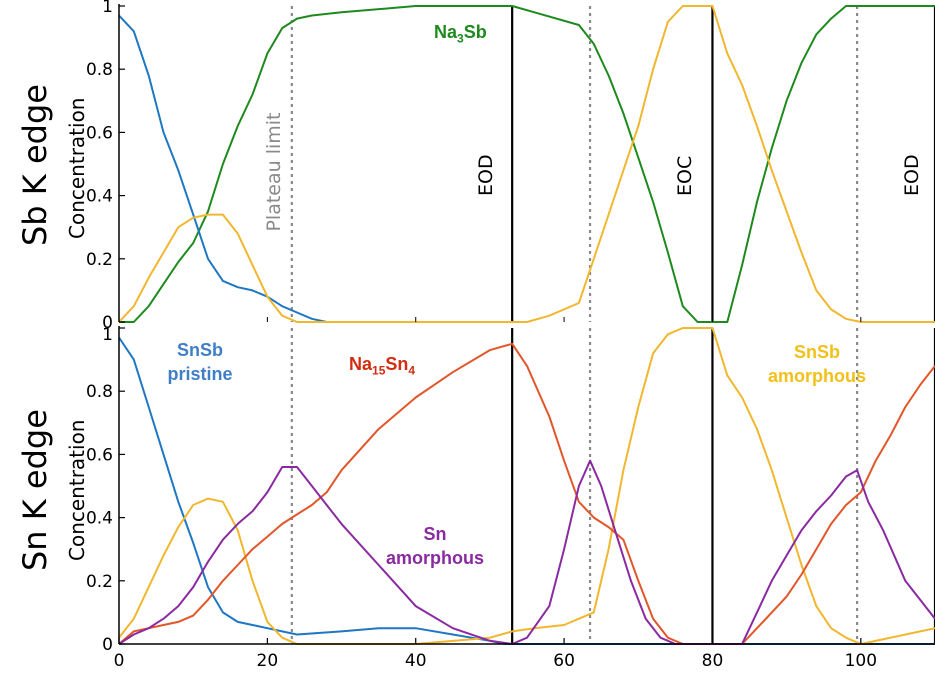 This screenshot has height=682, width=935. I want to click on bottom-x-tick-label-3: 60, so click(564, 661).